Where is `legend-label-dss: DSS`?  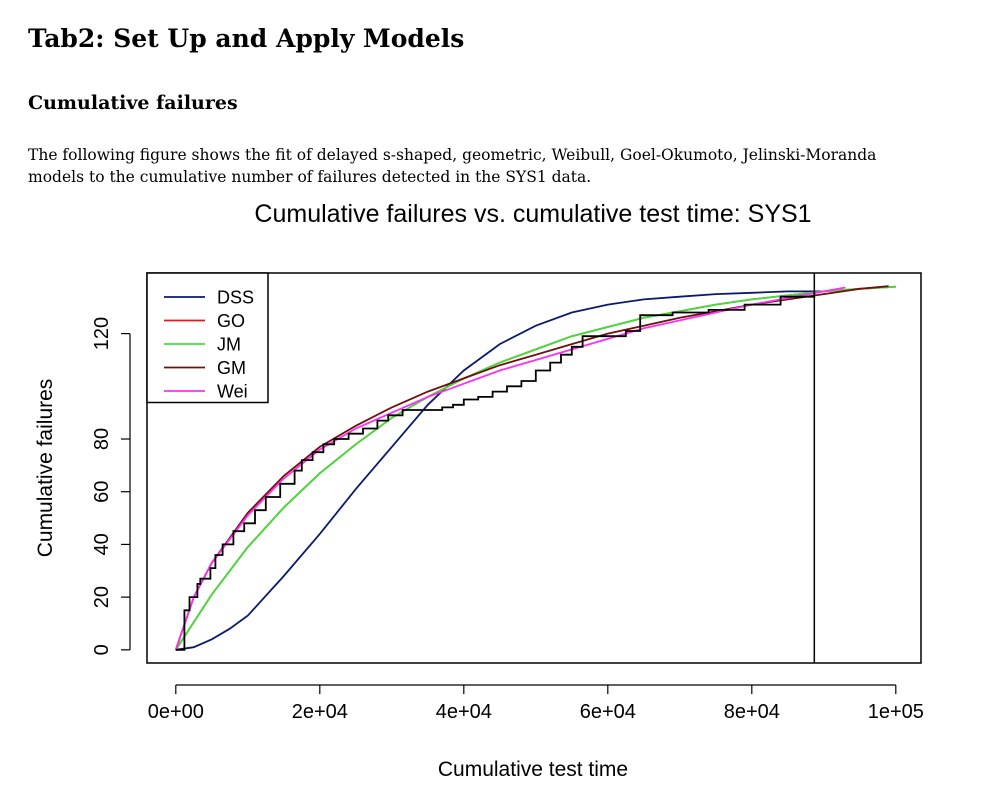
legend-label-dss: DSS is located at coordinates (235, 298).